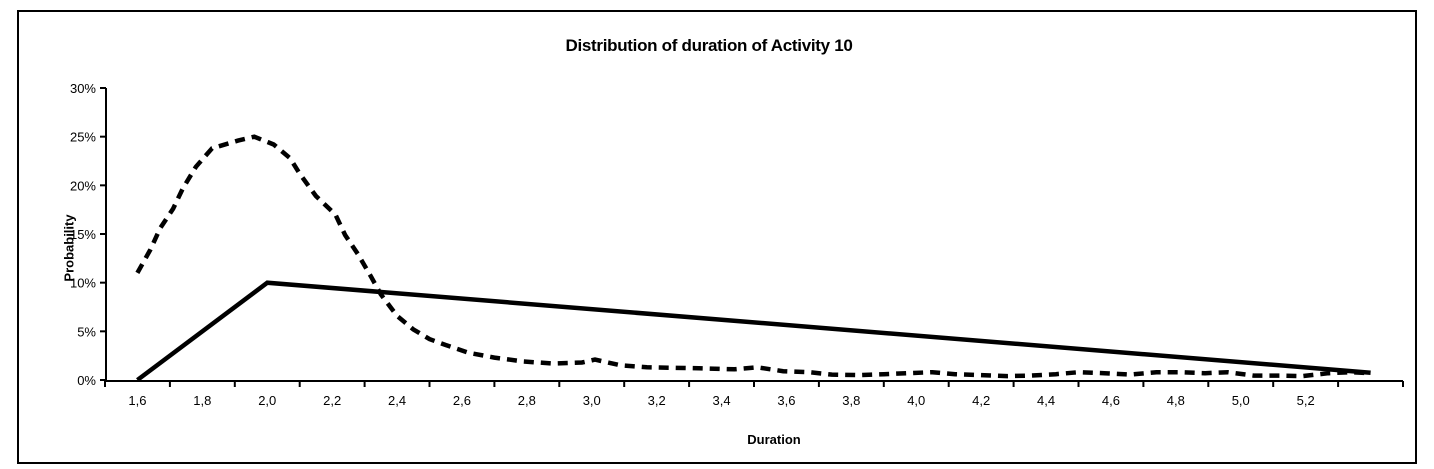  What do you see at coordinates (397, 400) in the screenshot?
I see `x-tick-label: 2,4` at bounding box center [397, 400].